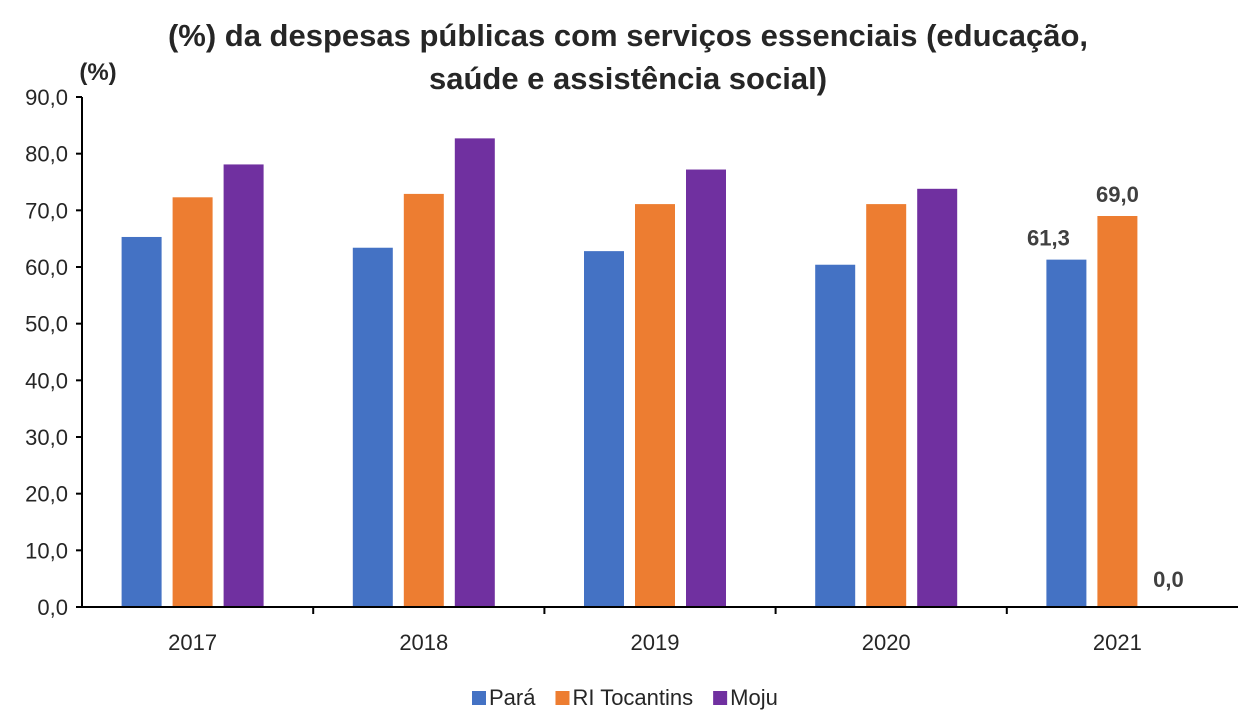 The height and width of the screenshot is (728, 1238). I want to click on bar-moju-2020, so click(937, 398).